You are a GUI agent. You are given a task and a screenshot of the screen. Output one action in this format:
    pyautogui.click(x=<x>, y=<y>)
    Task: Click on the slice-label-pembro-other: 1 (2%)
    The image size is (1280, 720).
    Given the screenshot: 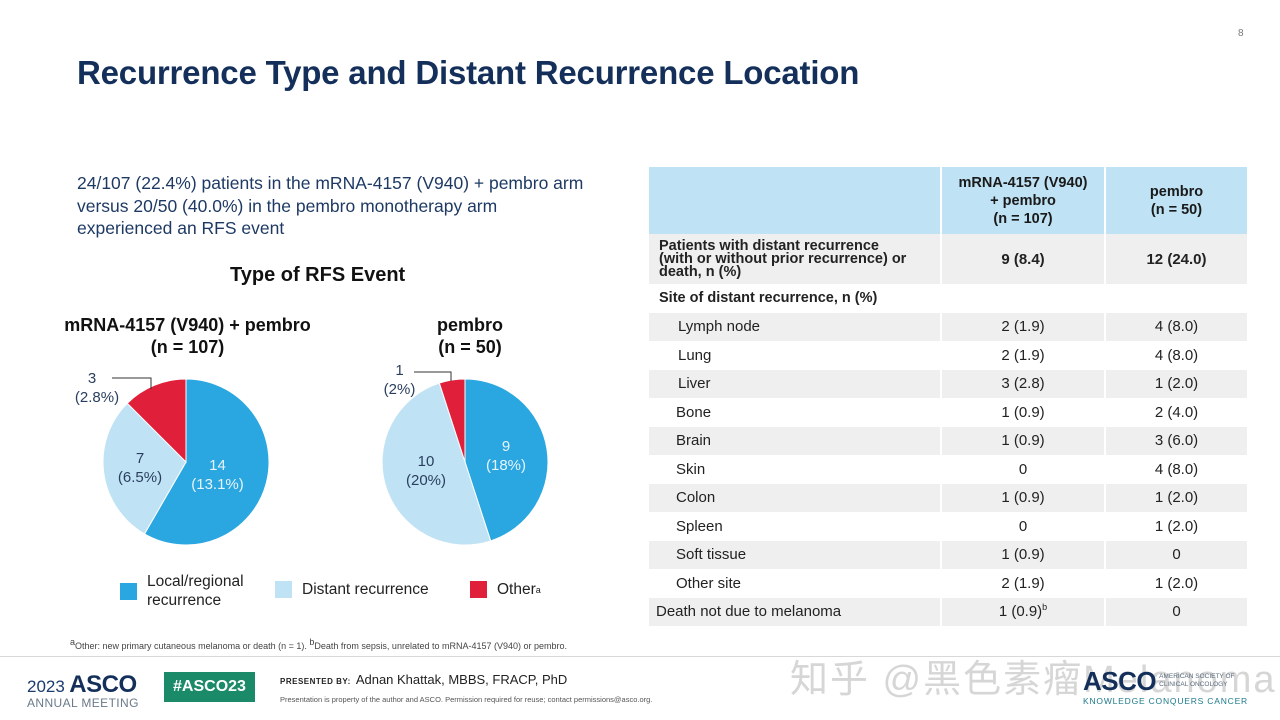 What is the action you would take?
    pyautogui.click(x=399, y=380)
    